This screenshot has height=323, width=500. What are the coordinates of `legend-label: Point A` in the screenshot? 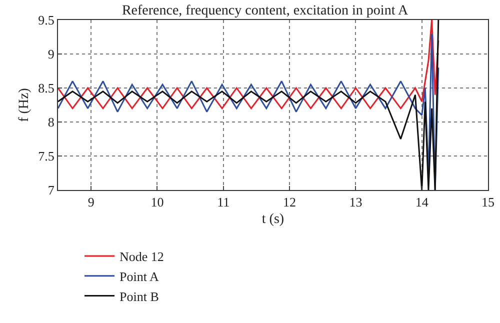 It's located at (140, 276).